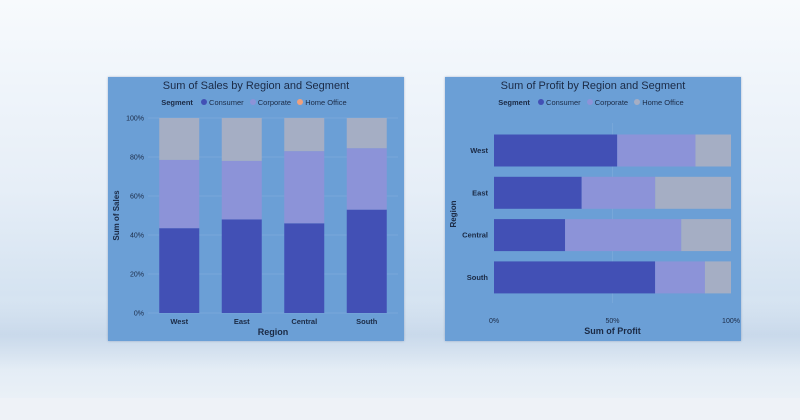 Image resolution: width=800 pixels, height=420 pixels. What do you see at coordinates (593, 86) in the screenshot?
I see `profit-chart-title: Sum of Profit by Region and Segment` at bounding box center [593, 86].